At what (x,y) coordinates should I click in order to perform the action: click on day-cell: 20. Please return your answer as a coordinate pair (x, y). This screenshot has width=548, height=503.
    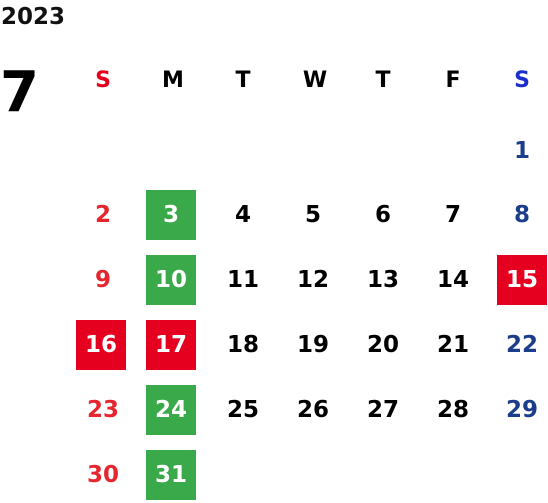
    Looking at the image, I should click on (382, 345).